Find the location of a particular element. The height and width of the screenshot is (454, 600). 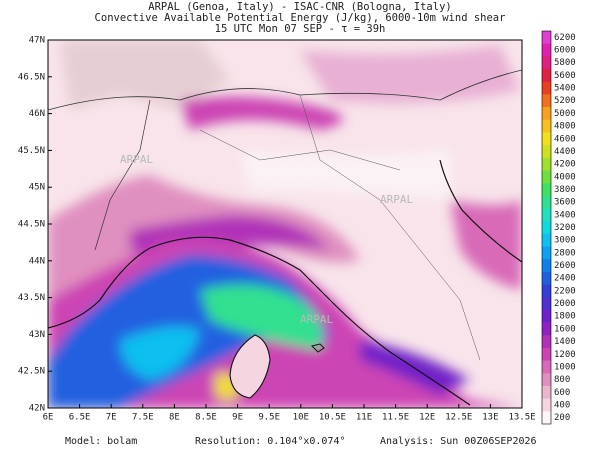

lon-label: 12E is located at coordinates (427, 418).